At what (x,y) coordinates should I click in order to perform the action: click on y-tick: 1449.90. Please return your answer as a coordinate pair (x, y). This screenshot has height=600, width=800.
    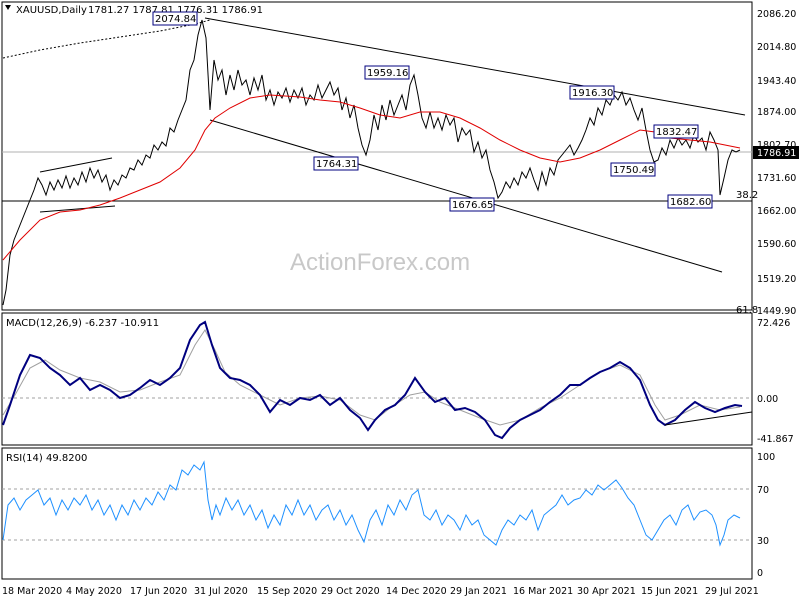
    Looking at the image, I should click on (776, 311).